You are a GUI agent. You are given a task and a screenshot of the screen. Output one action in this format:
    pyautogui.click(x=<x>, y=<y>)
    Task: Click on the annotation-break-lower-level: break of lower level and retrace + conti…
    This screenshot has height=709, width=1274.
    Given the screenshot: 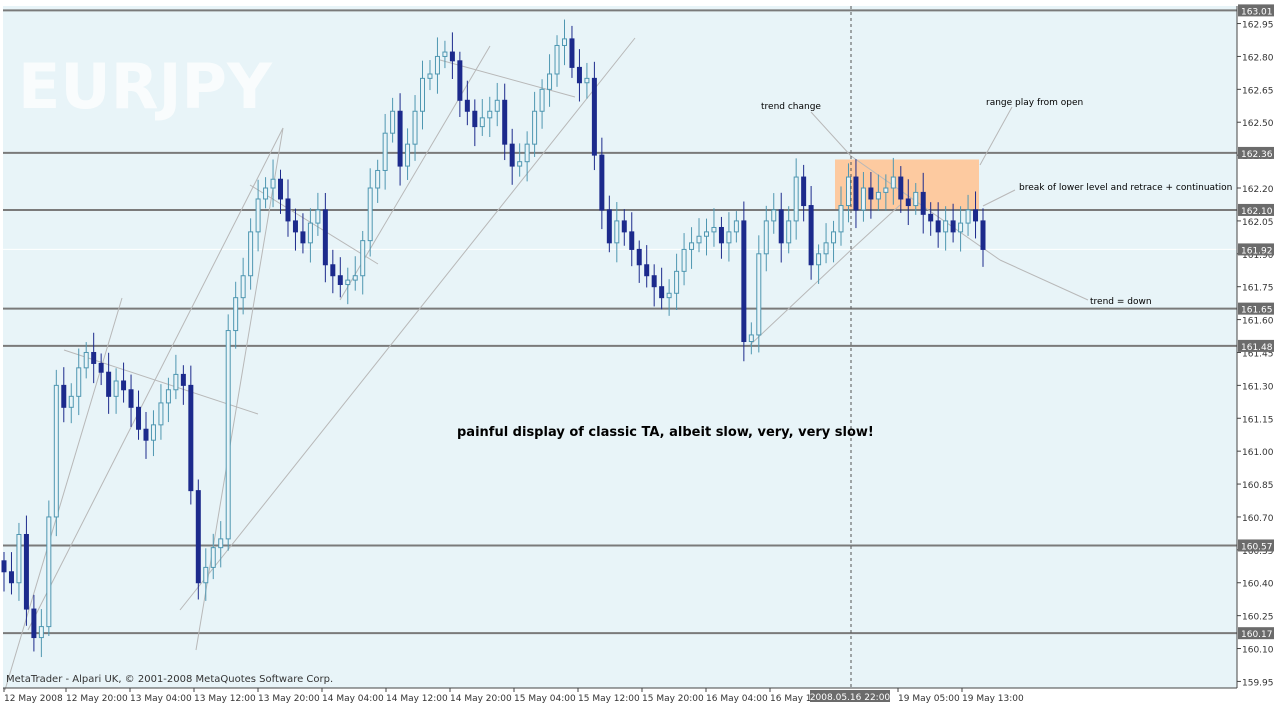 What is the action you would take?
    pyautogui.click(x=1125, y=188)
    